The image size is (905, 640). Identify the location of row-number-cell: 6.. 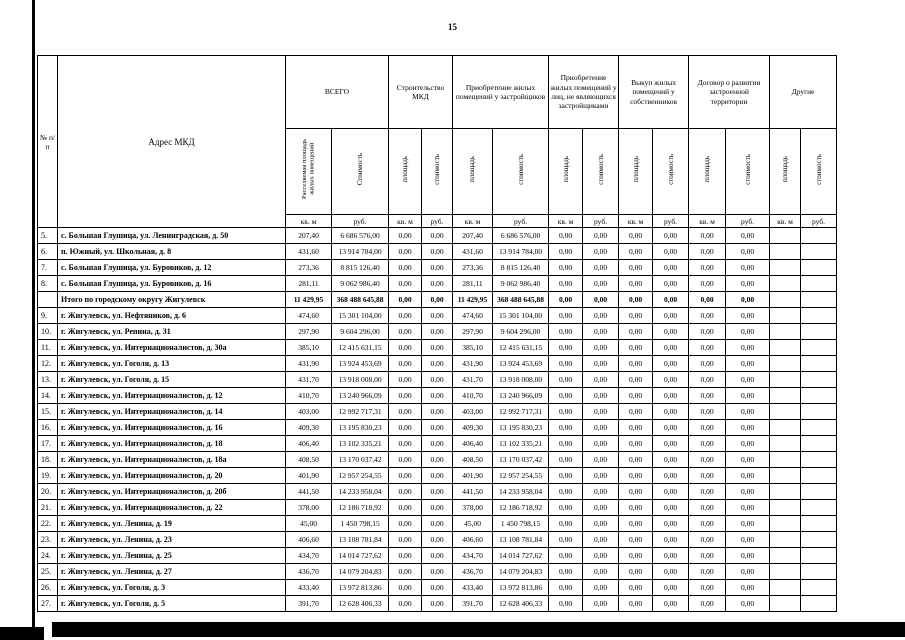
(47, 251).